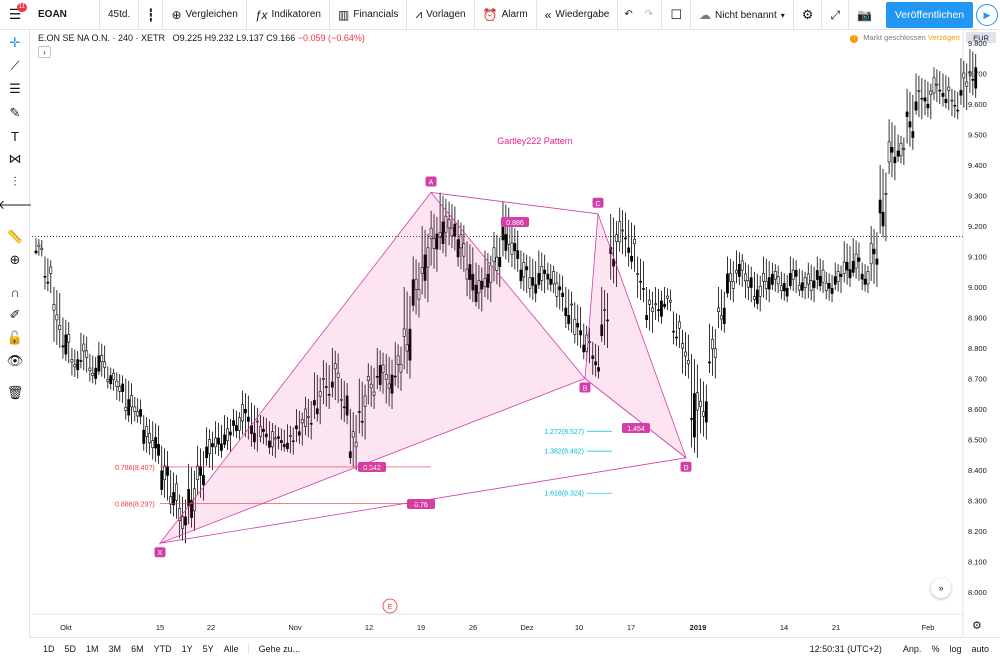 This screenshot has height=659, width=1000. I want to click on fullscreen-layout-button: ☐, so click(675, 15).